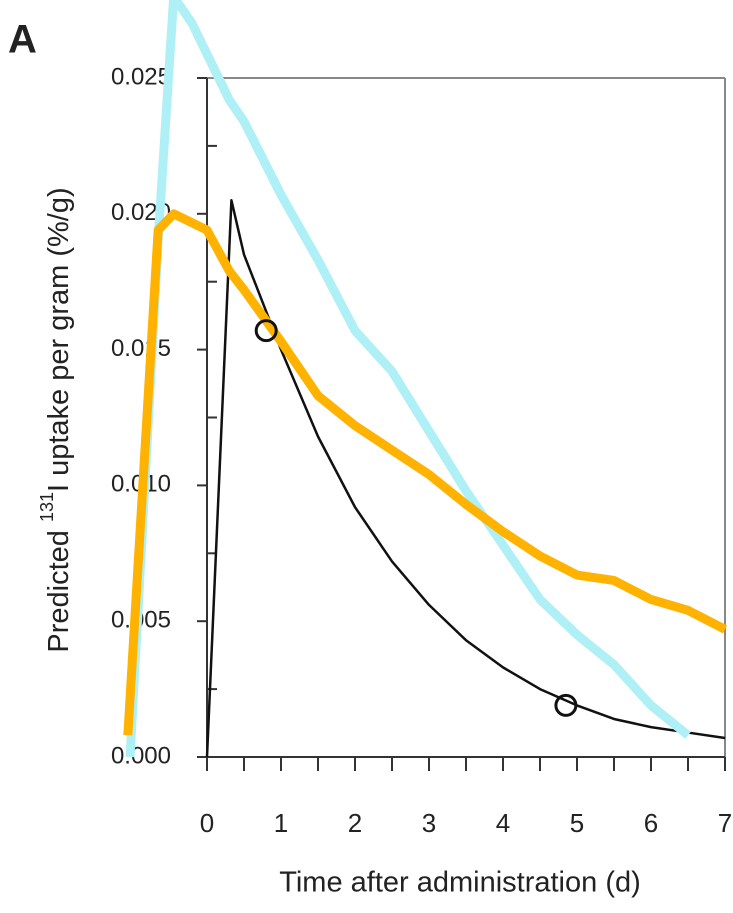 This screenshot has height=913, width=733. I want to click on y-axis-label: Predicted 131I uptake per gram (%/g), so click(56, 419).